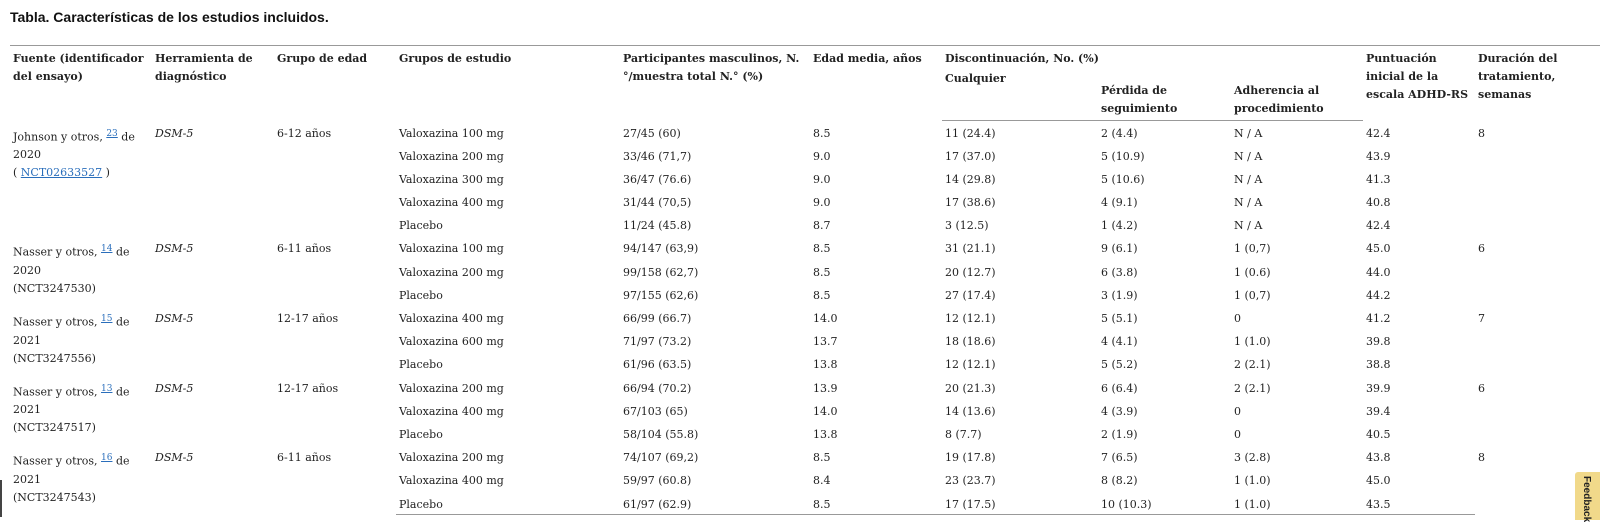  What do you see at coordinates (1419, 503) in the screenshot?
I see `baseline-score-cell: 43.5` at bounding box center [1419, 503].